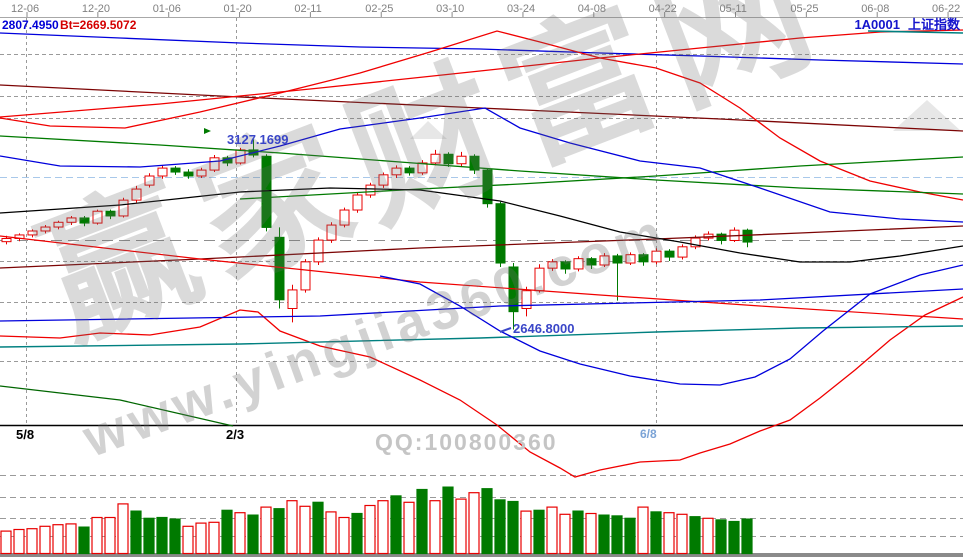  What do you see at coordinates (481, 305) in the screenshot?
I see `ma-blue-low` at bounding box center [481, 305].